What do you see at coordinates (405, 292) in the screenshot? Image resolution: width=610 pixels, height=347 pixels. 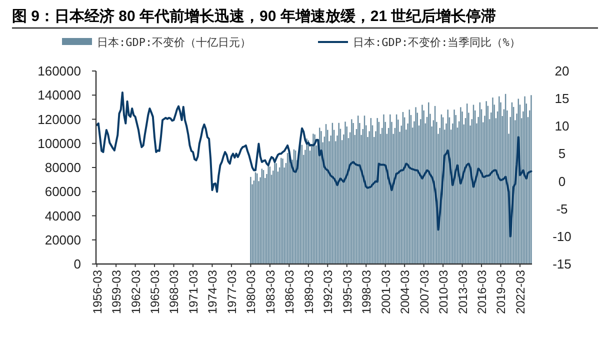 I see `x-tick-label: 2004-03` at bounding box center [405, 292].